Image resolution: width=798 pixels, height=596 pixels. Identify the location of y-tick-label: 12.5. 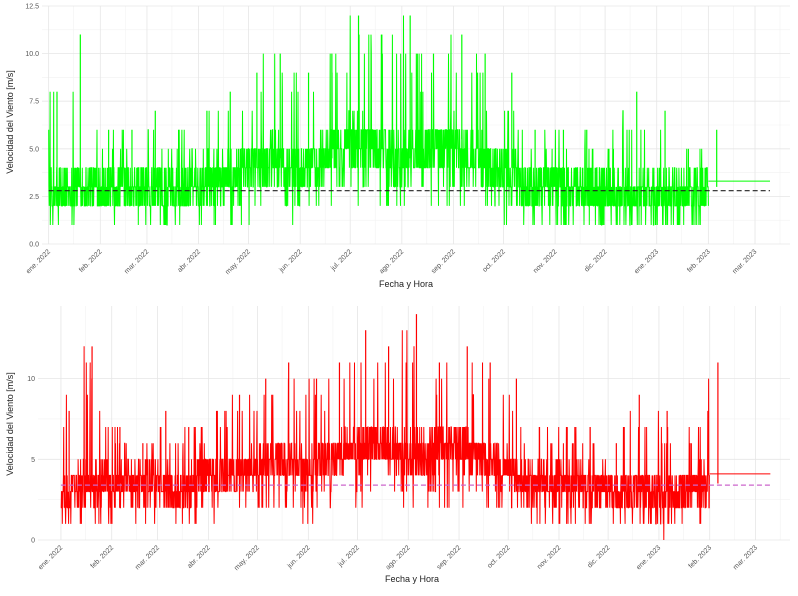
(32, 7).